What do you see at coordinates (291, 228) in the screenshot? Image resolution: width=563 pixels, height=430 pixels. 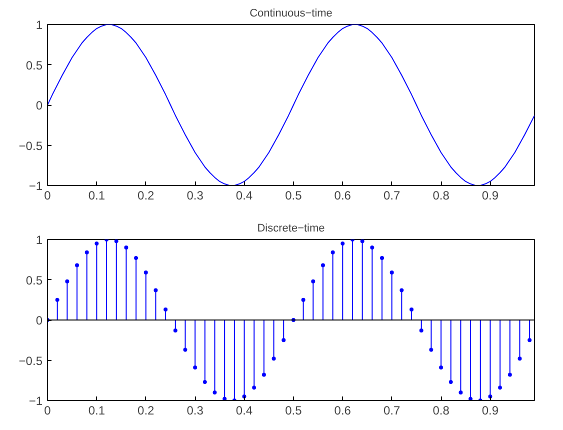 I see `chart-title: Discrete−time` at bounding box center [291, 228].